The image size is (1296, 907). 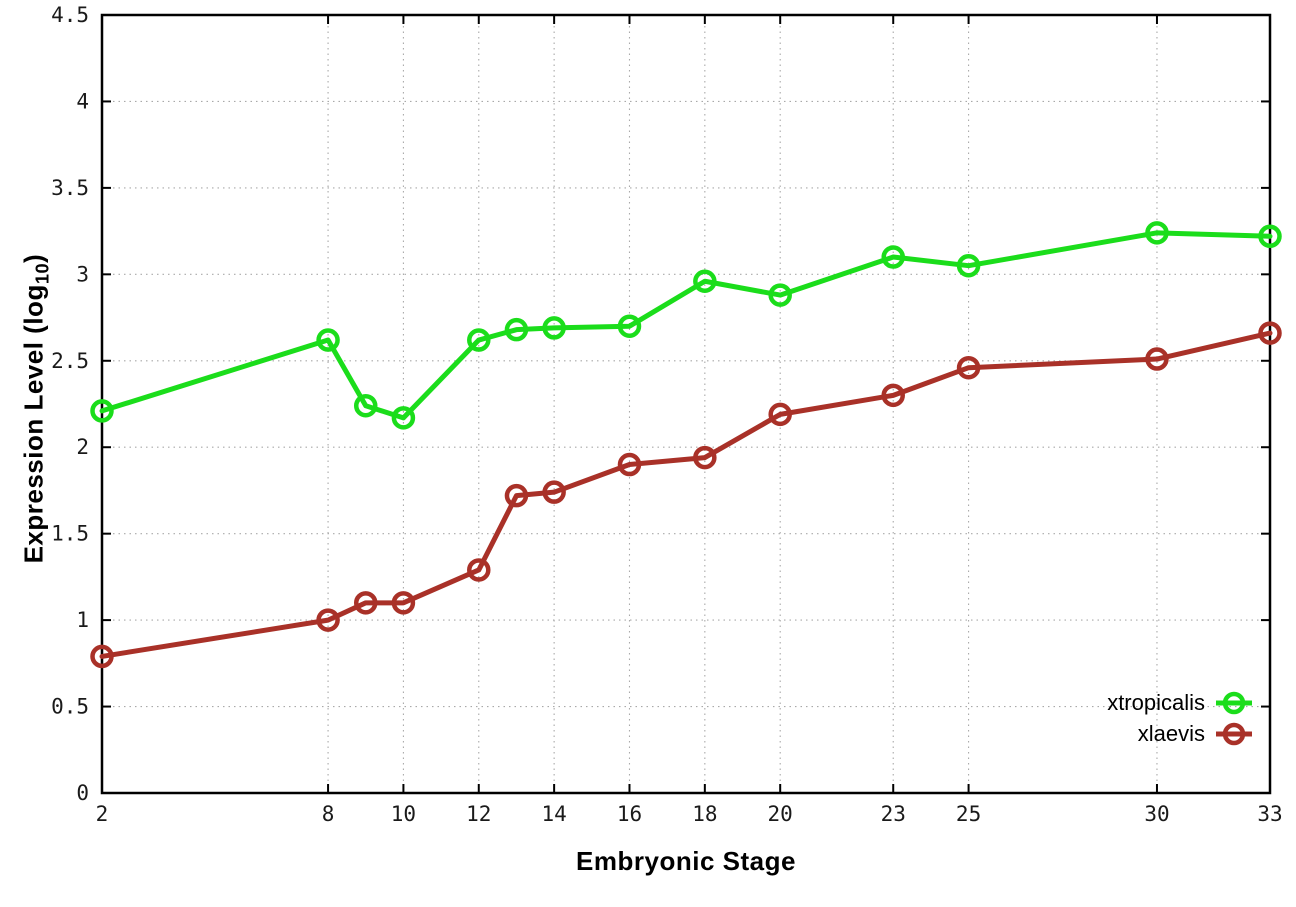 What do you see at coordinates (1269, 814) in the screenshot?
I see `x-tick-label: 33` at bounding box center [1269, 814].